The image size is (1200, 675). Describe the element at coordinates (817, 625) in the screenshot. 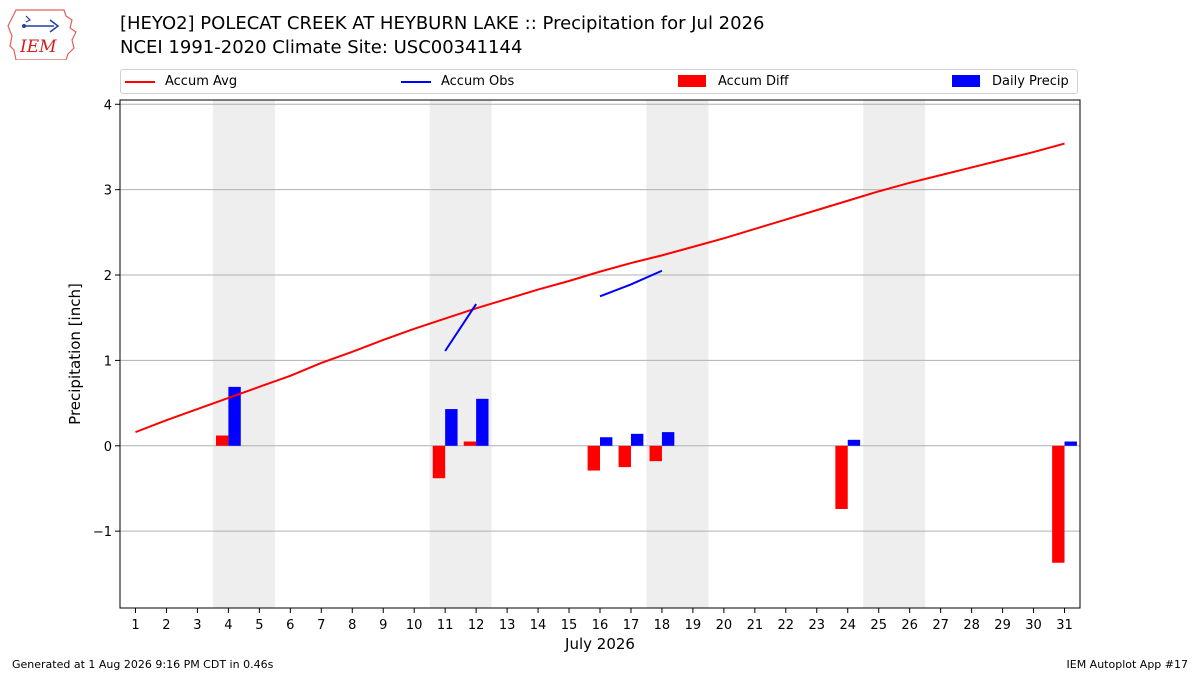

I see `x-tick-label: 23` at that location.